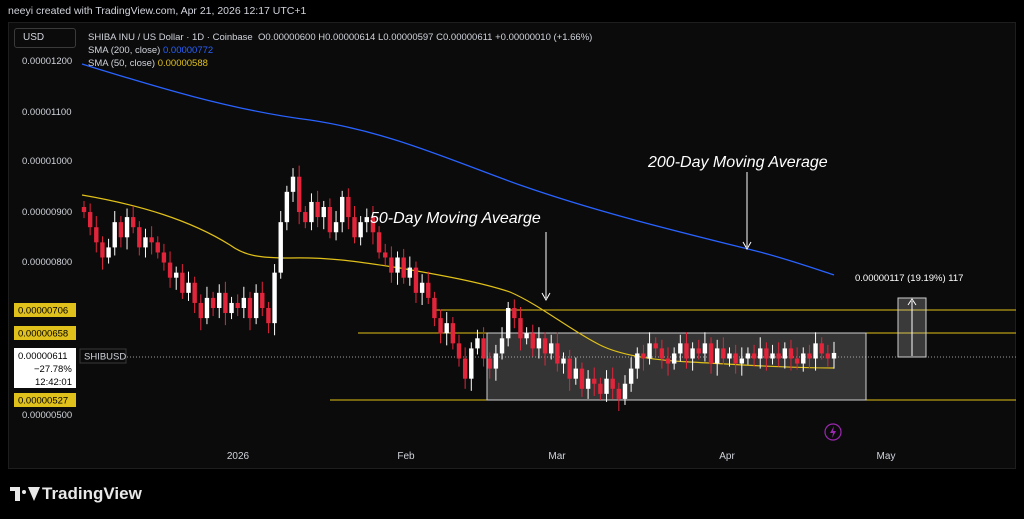 This screenshot has width=1024, height=519. I want to click on tradingview-logo: TradingView, so click(76, 494).